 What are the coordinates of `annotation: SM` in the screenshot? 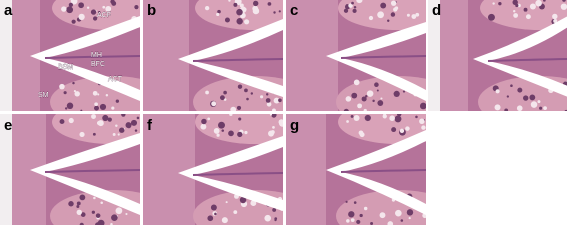 It's located at (43, 95).